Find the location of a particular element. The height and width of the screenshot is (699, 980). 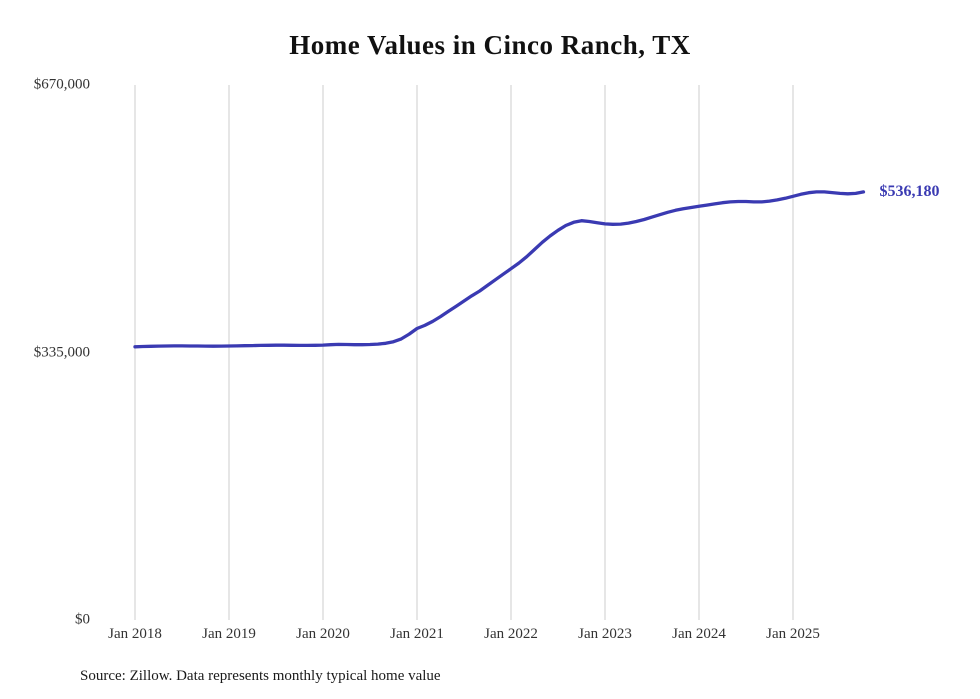

x-tick-label: Jan 2023 is located at coordinates (605, 634).